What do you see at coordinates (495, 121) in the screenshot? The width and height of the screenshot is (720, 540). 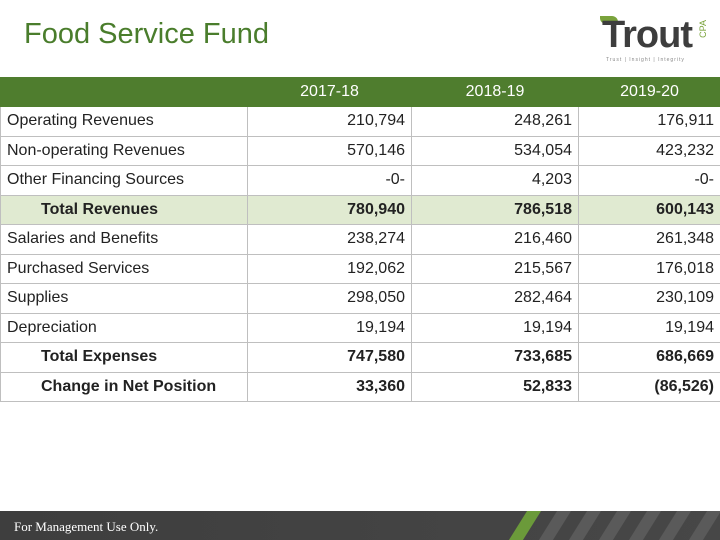 I see `row-value: 248,261` at bounding box center [495, 121].